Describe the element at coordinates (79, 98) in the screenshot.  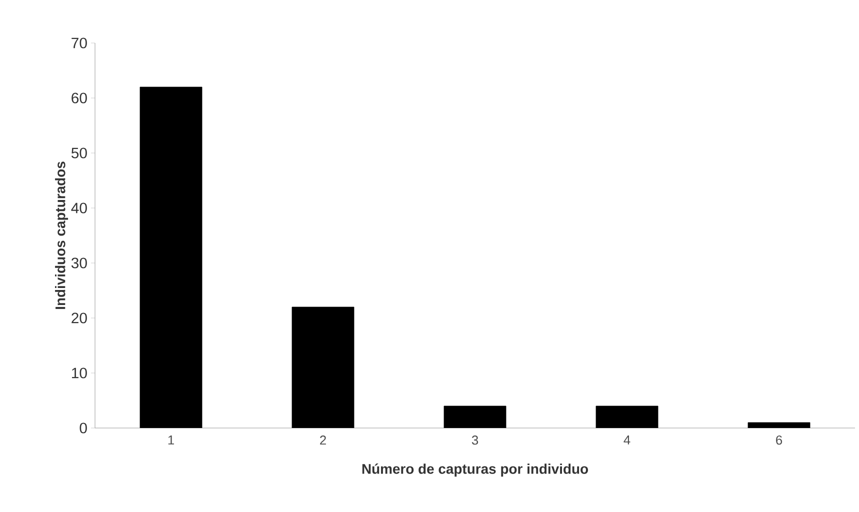
I see `y-tick-label: 60` at that location.